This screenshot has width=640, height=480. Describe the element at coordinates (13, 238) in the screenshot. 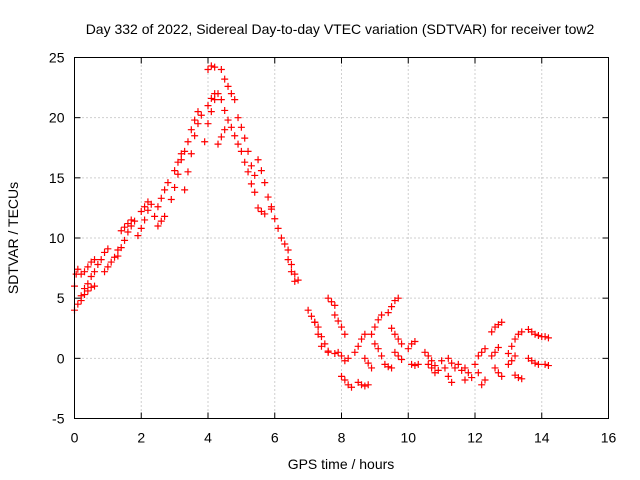

I see `y-axis-label: SDTVAR / TECUs` at that location.